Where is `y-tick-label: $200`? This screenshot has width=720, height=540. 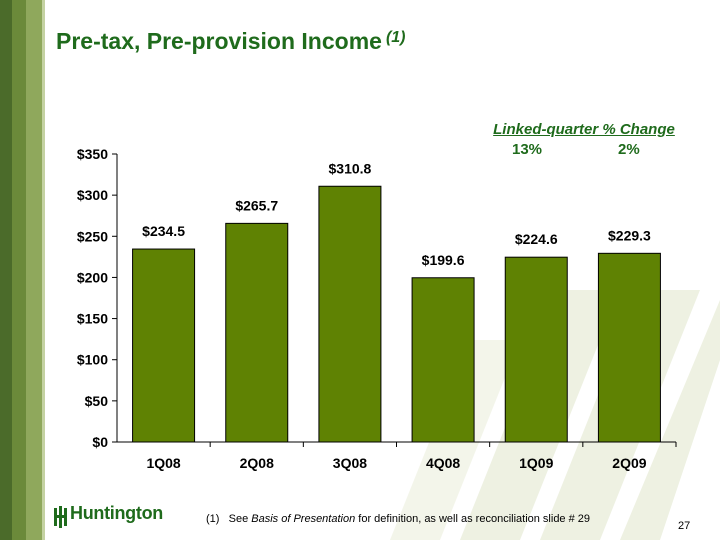 y-tick-label: $200 is located at coordinates (92, 277).